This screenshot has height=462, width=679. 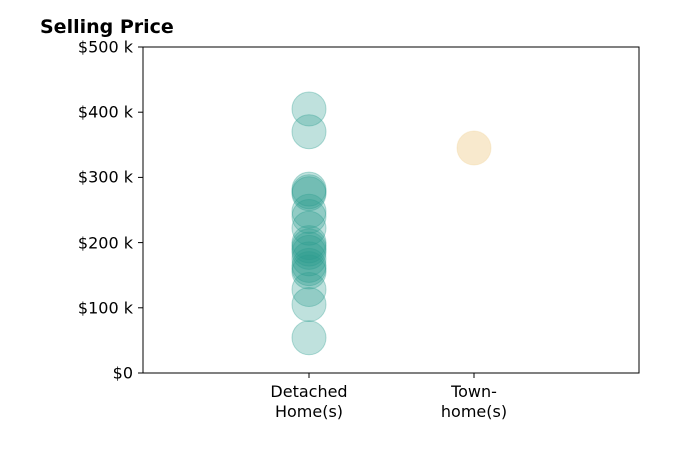 I want to click on x-tick-label-line: Town-, so click(x=474, y=391).